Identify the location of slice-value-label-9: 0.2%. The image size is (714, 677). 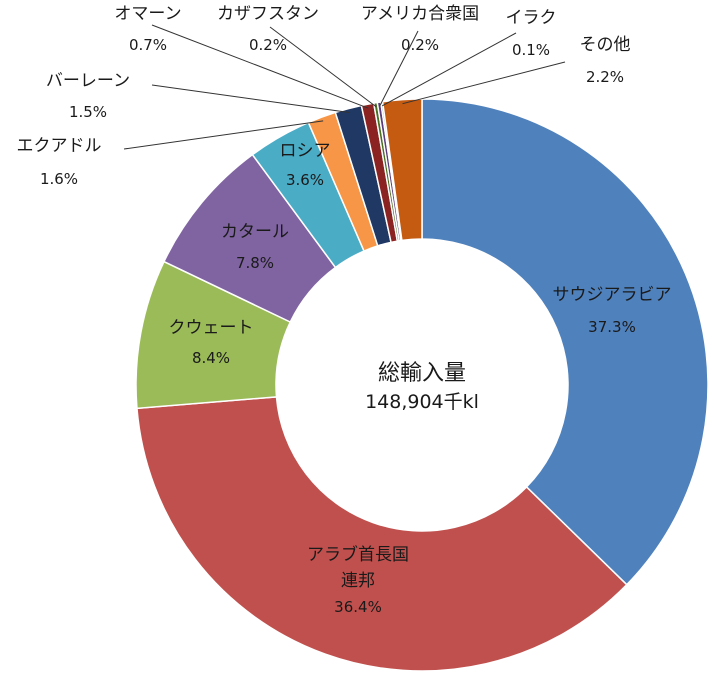
(268, 45).